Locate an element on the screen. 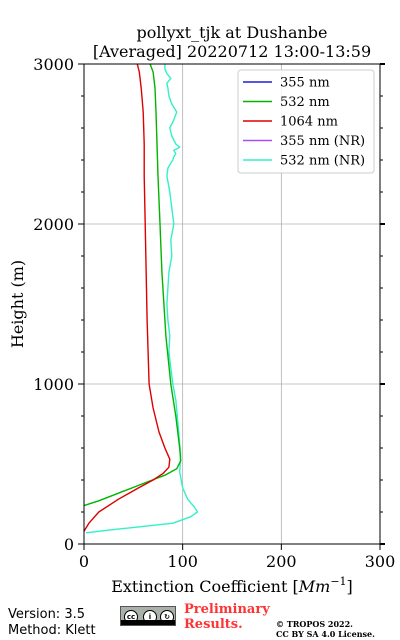 The height and width of the screenshot is (640, 400). legend-box is located at coordinates (306, 121).